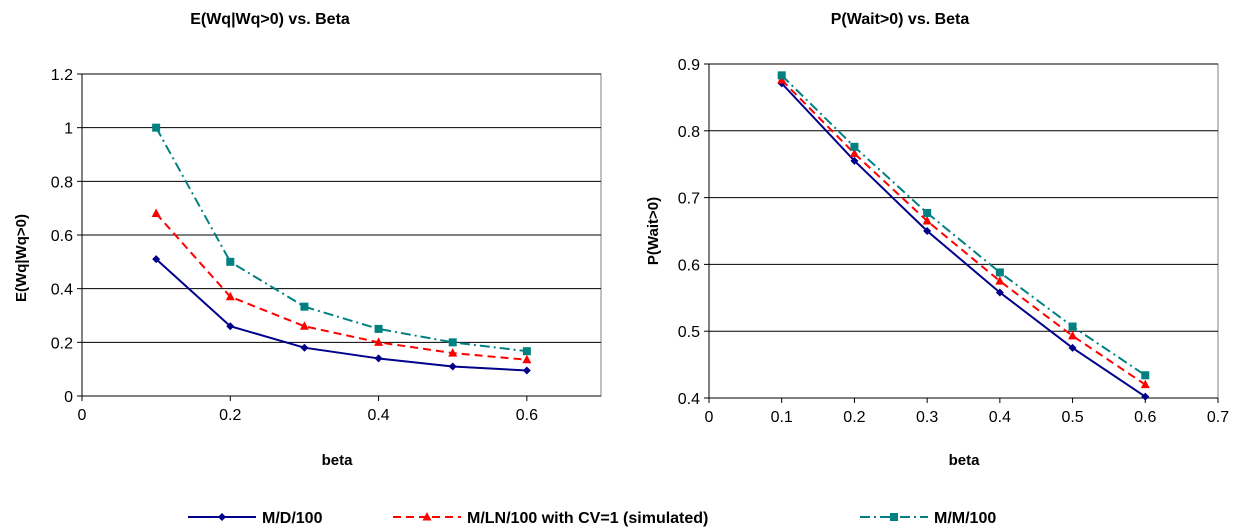  What do you see at coordinates (927, 417) in the screenshot?
I see `x-tick-label: 0.3` at bounding box center [927, 417].